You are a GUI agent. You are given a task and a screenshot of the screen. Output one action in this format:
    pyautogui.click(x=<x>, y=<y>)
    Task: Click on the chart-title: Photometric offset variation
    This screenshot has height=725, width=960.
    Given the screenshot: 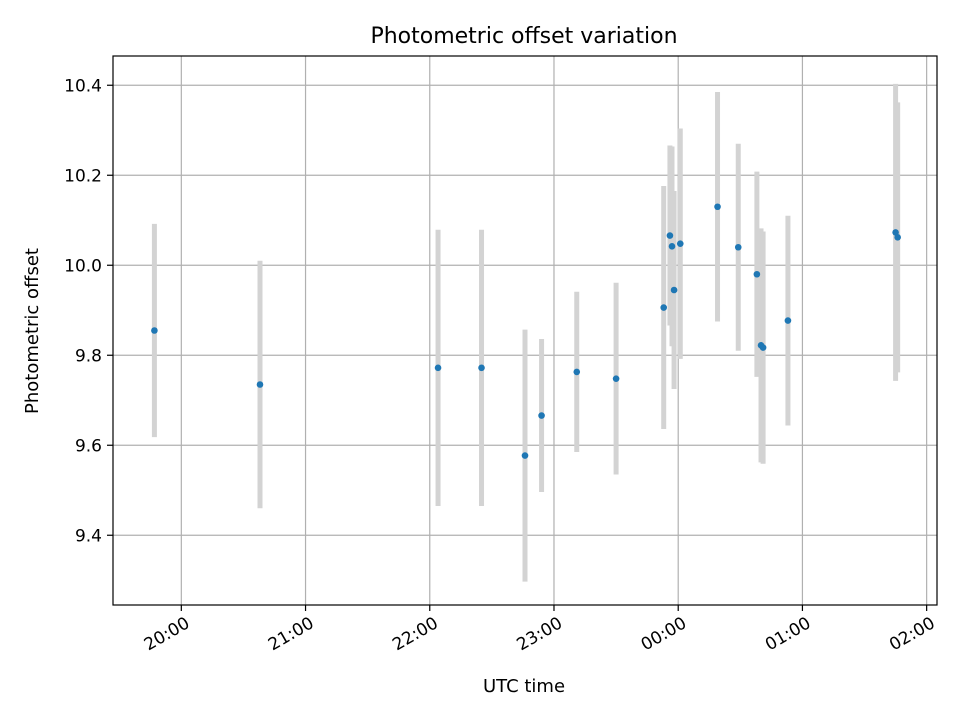 What is the action you would take?
    pyautogui.click(x=523, y=36)
    